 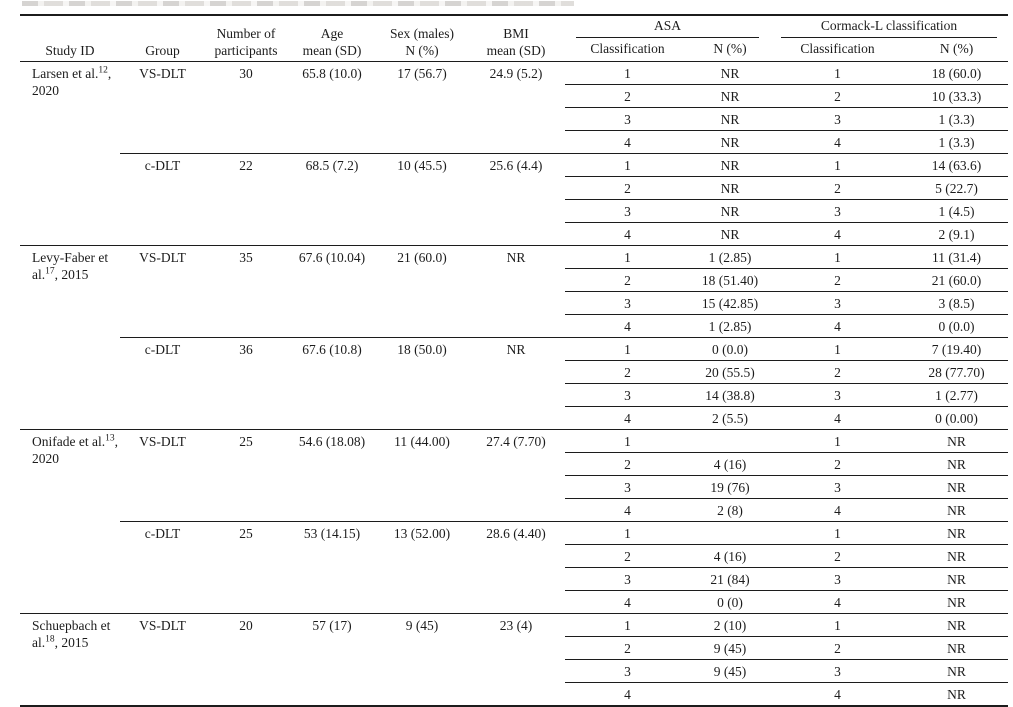 I want to click on table-row: 3 NR 3 1 (3.3), so click(x=514, y=119).